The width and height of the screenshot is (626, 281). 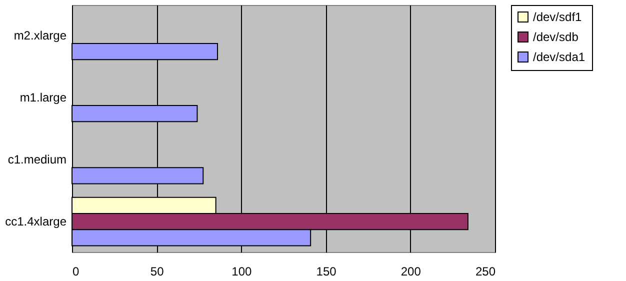 I want to click on y-tick-label: m2.xlarge, so click(x=40, y=35).